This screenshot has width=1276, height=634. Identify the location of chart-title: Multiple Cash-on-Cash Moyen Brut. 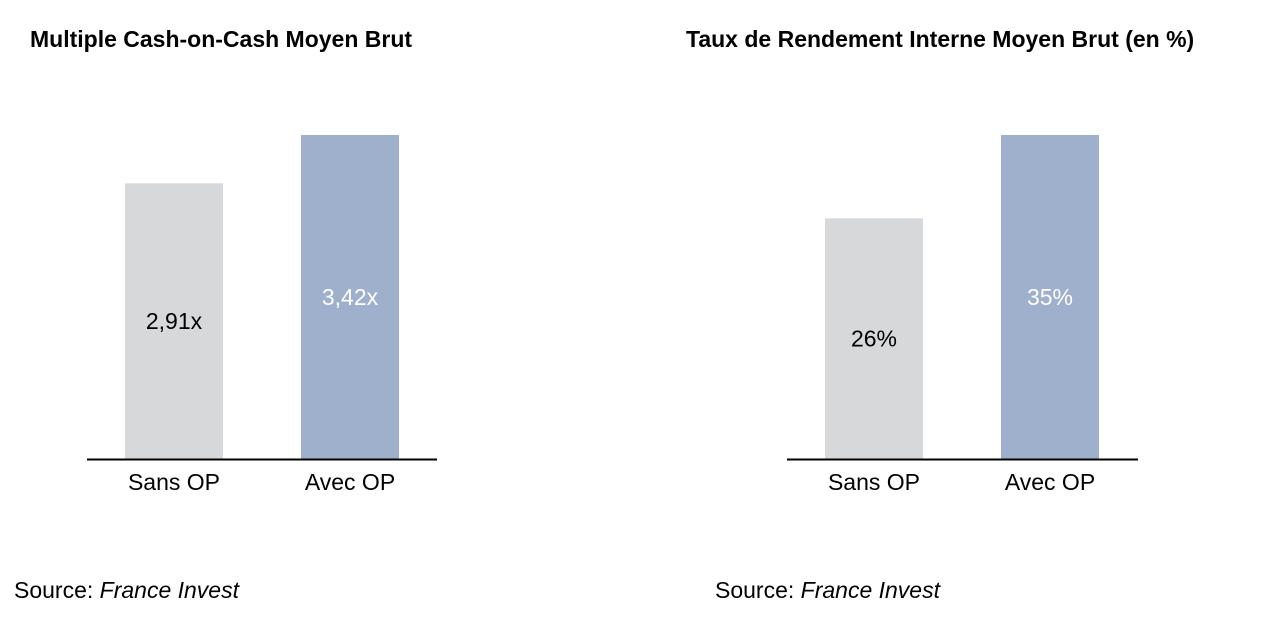
(221, 39).